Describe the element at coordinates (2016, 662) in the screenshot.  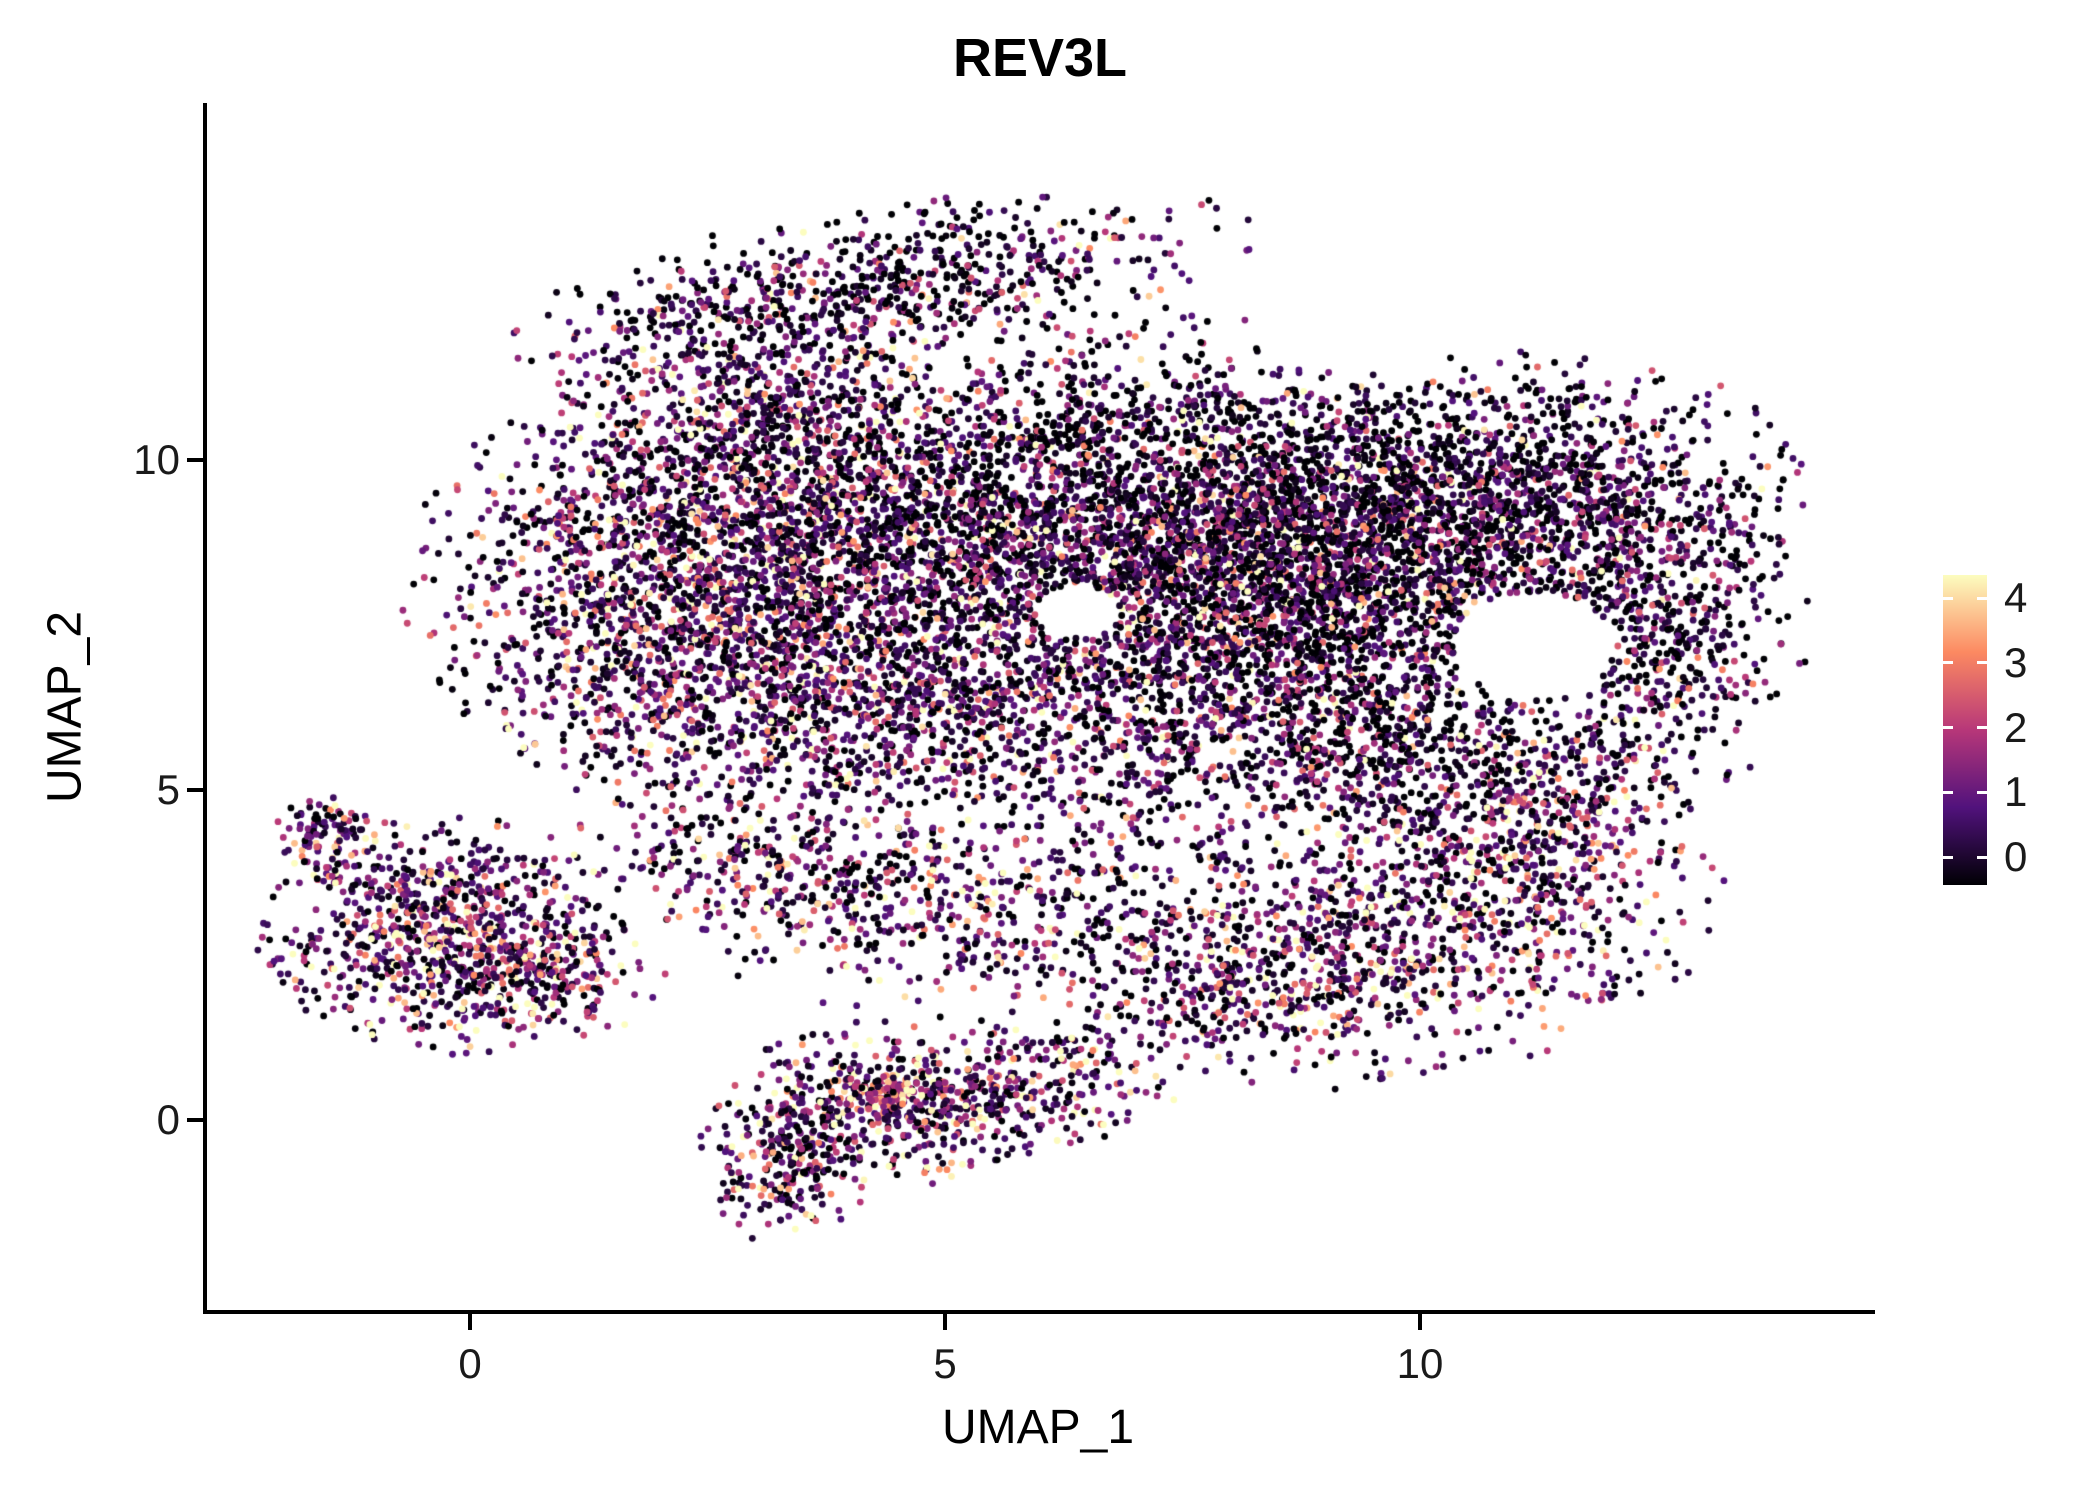
I see `colorbar-tick-label: 3` at that location.